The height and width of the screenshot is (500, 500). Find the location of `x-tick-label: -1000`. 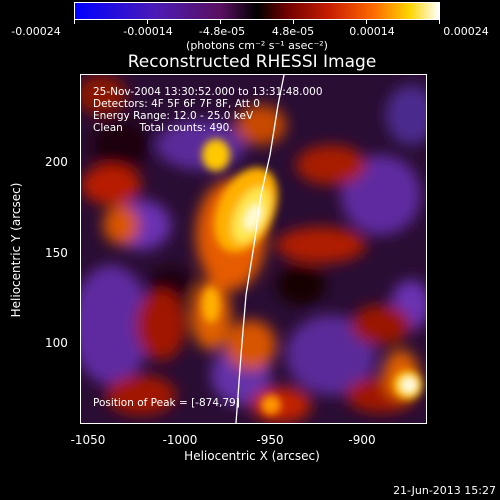

x-tick-label: -1000 is located at coordinates (180, 440).